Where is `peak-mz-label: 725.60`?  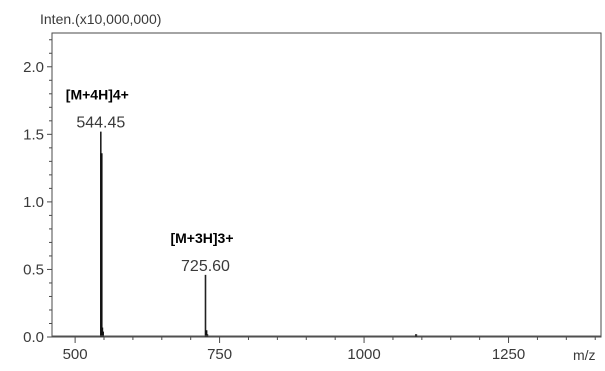
peak-mz-label: 725.60 is located at coordinates (205, 266).